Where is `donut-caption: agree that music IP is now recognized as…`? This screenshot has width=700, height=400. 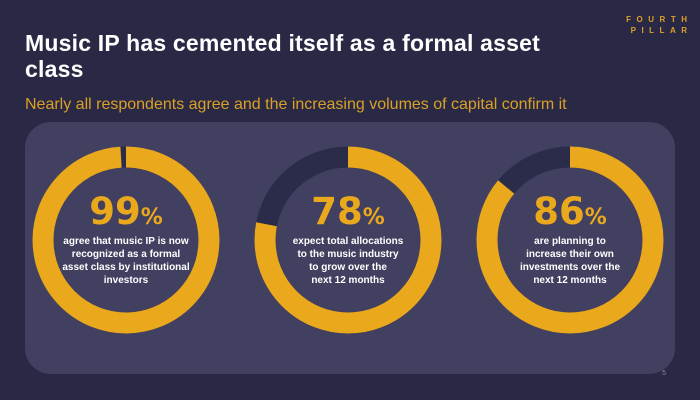
donut-caption: agree that music IP is now recognized as… is located at coordinates (126, 261).